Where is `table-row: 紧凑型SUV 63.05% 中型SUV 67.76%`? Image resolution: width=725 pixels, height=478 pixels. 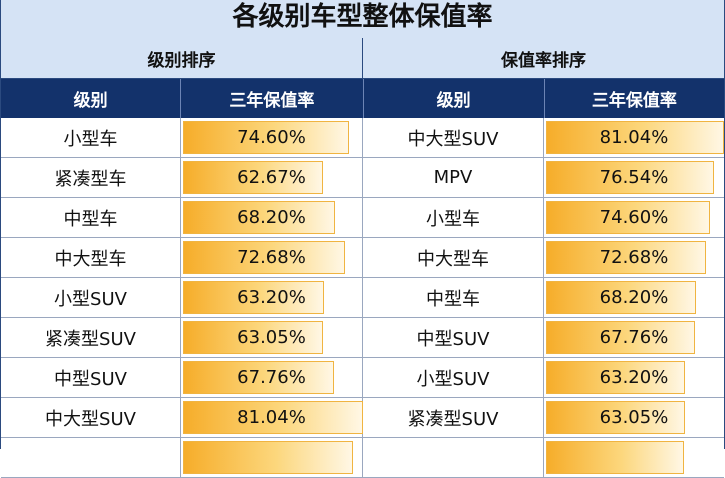 table-row: 紧凑型SUV 63.05% 中型SUV 67.76% is located at coordinates (362, 338).